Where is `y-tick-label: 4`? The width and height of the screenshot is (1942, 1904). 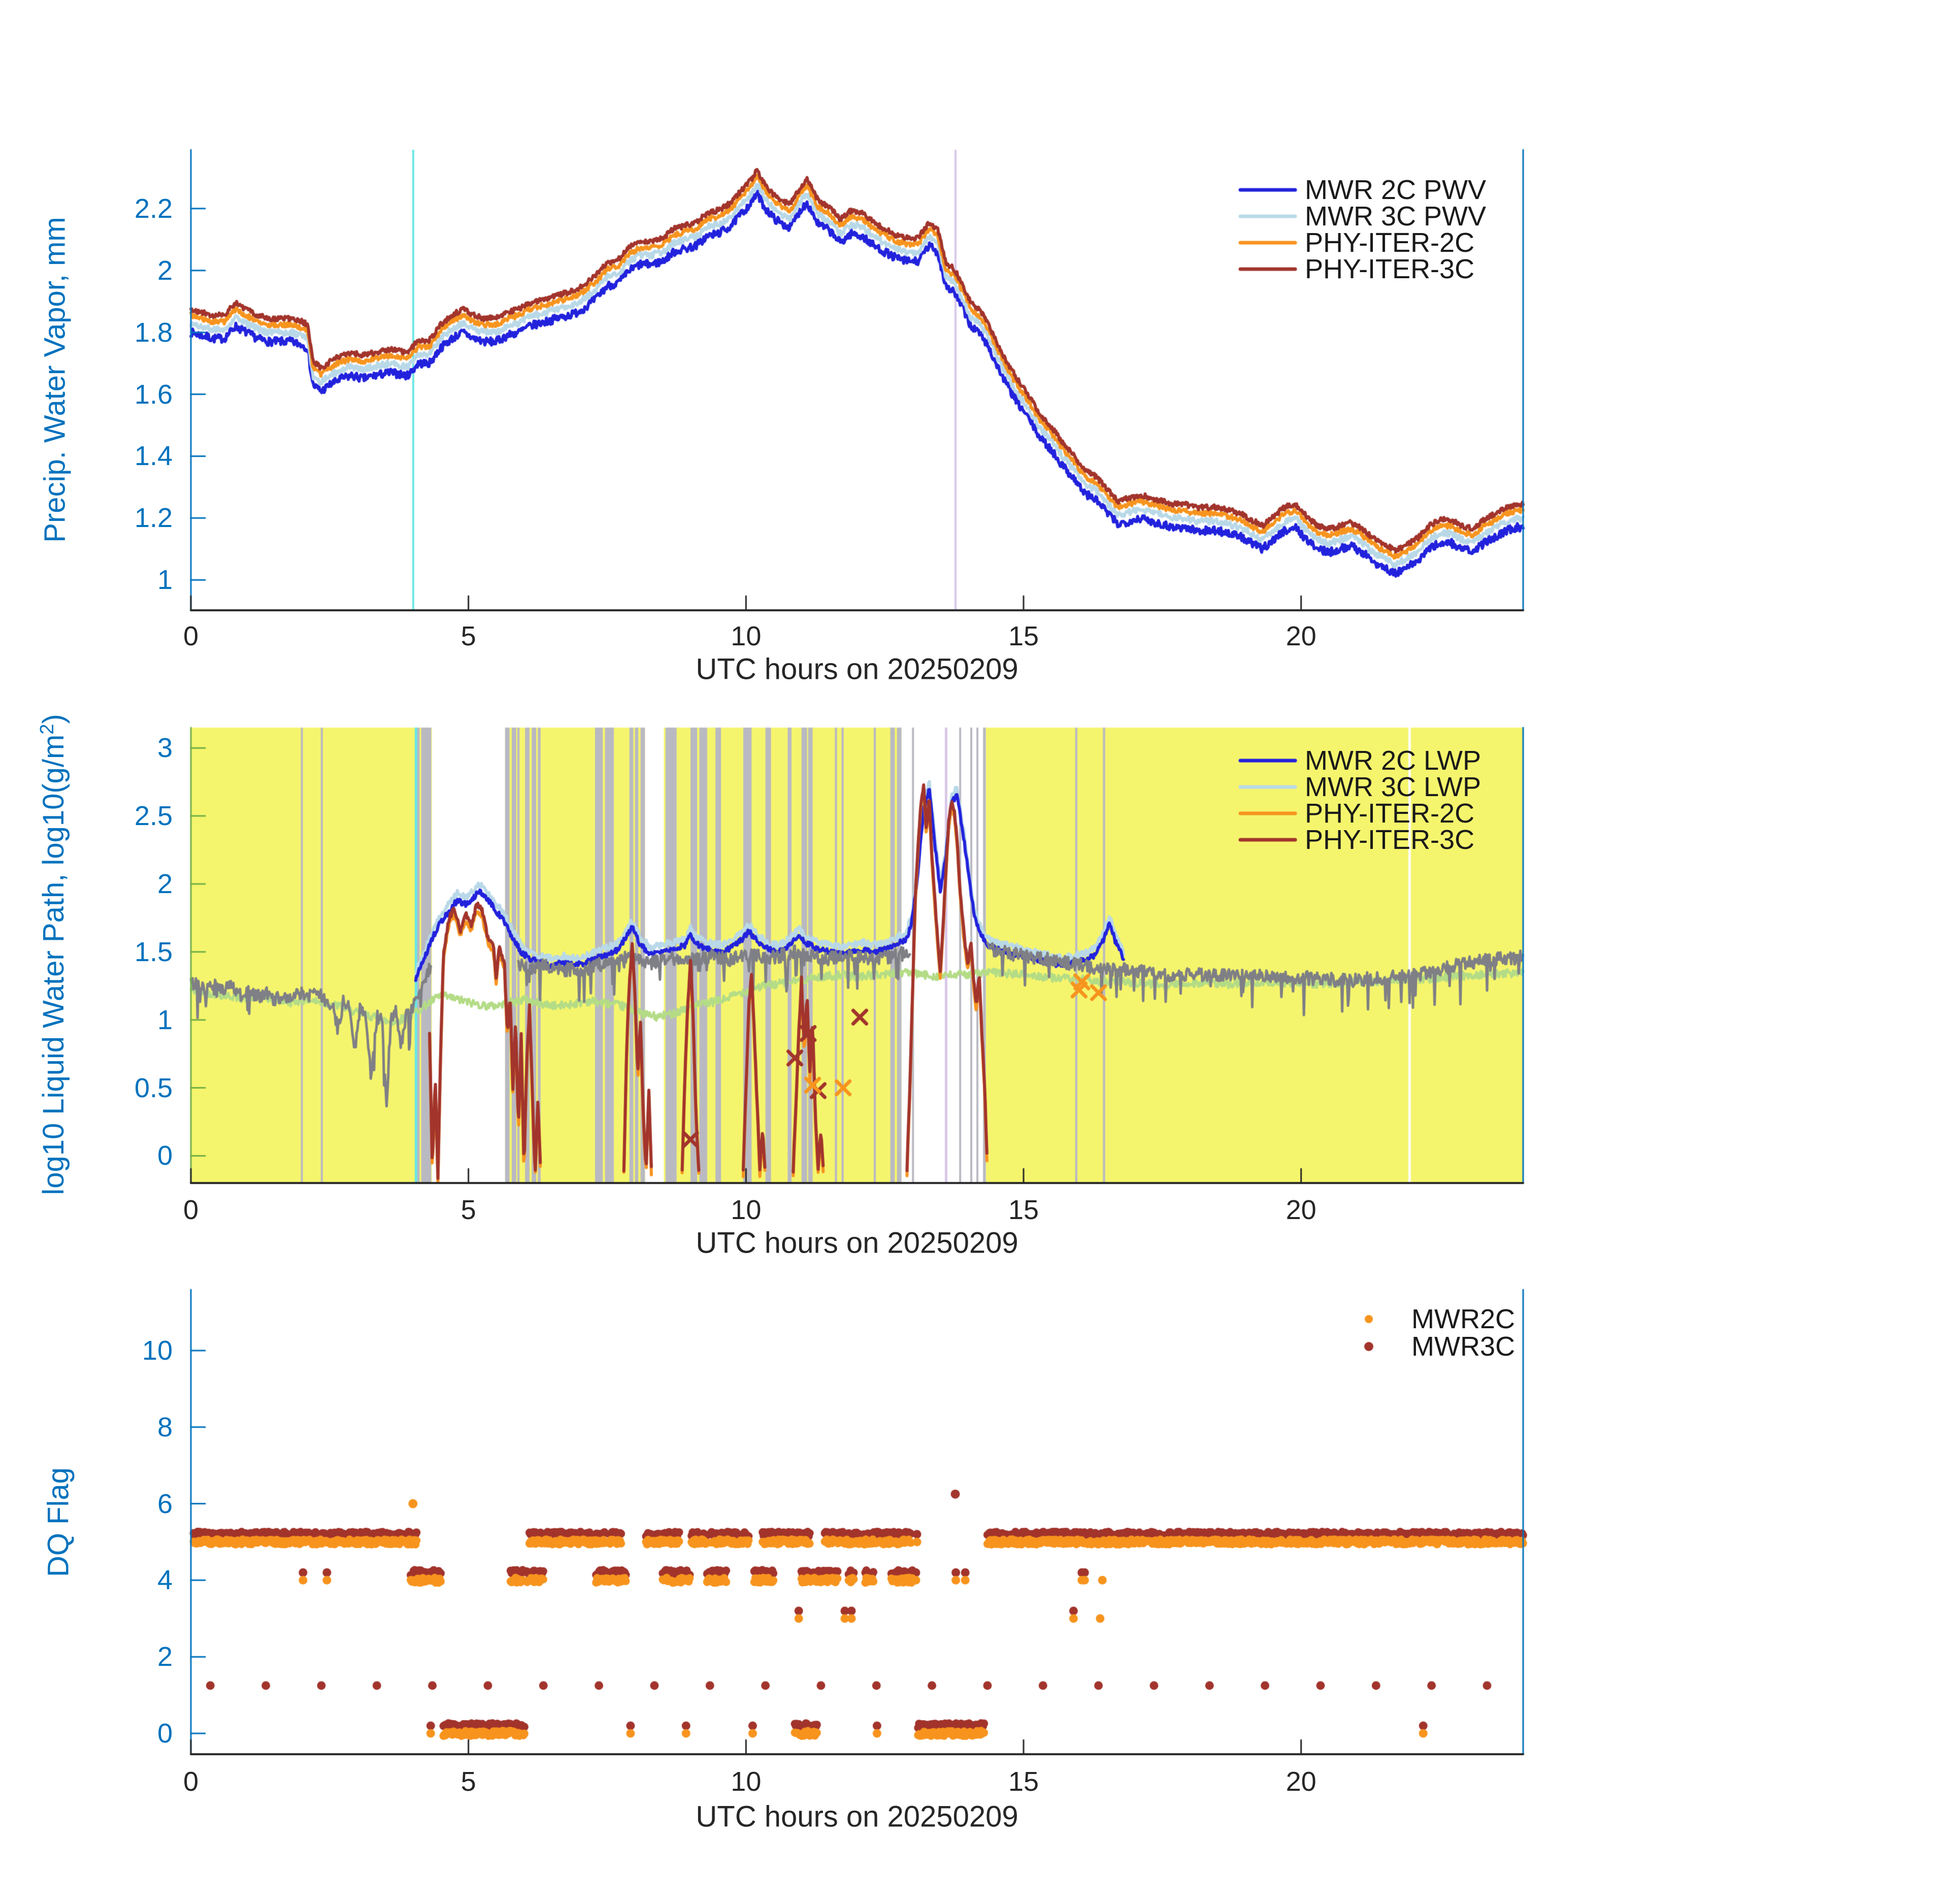 y-tick-label: 4 is located at coordinates (165, 1581).